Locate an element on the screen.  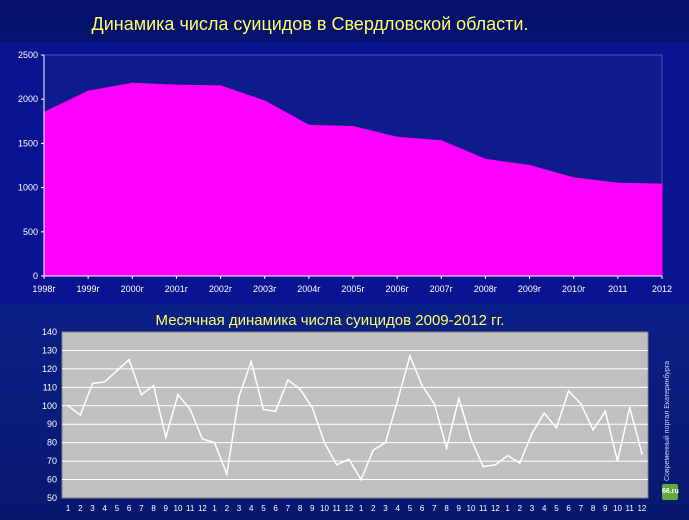
portal-logo-badge: 66.ru is located at coordinates (670, 492).